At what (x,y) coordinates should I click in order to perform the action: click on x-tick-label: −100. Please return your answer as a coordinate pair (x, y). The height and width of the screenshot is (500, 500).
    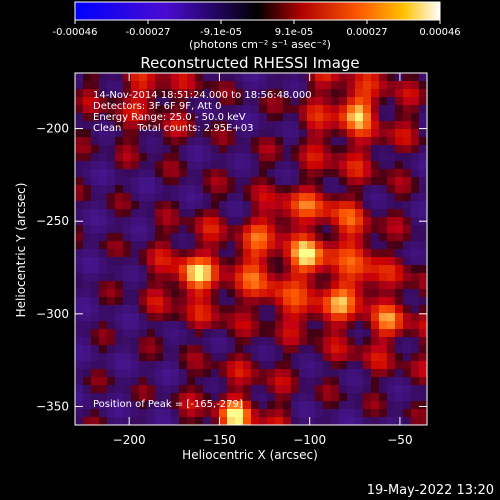
    Looking at the image, I should click on (309, 440).